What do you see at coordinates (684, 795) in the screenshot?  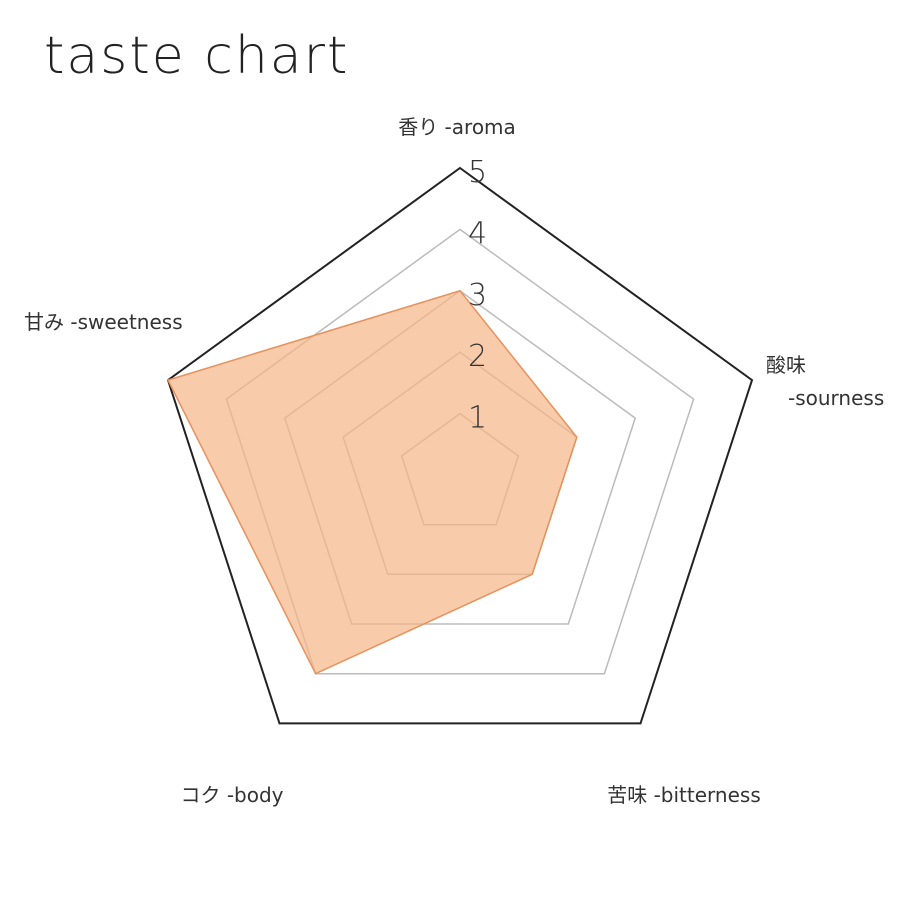 I see `axis-label-bitterness: 苦味 -bitterness` at bounding box center [684, 795].